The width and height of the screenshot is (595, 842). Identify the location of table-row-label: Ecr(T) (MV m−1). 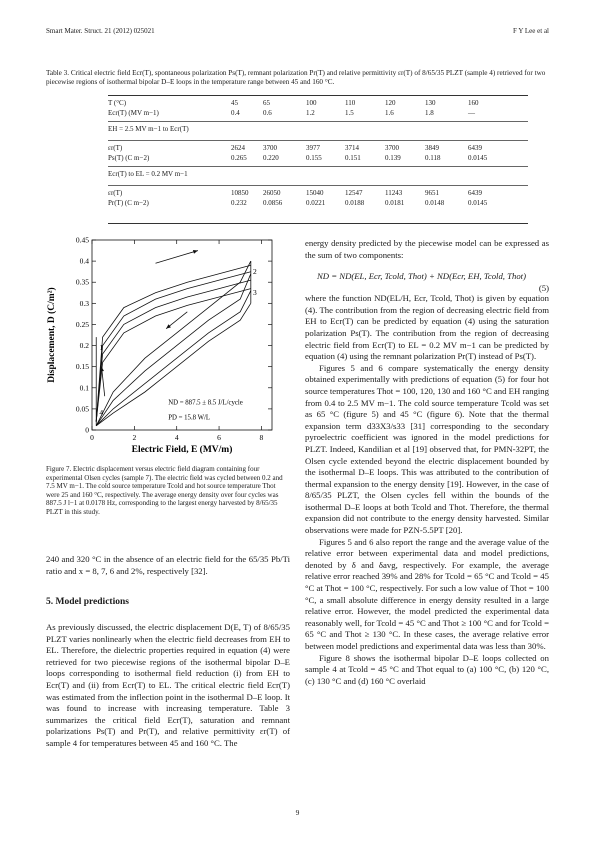
(133, 113).